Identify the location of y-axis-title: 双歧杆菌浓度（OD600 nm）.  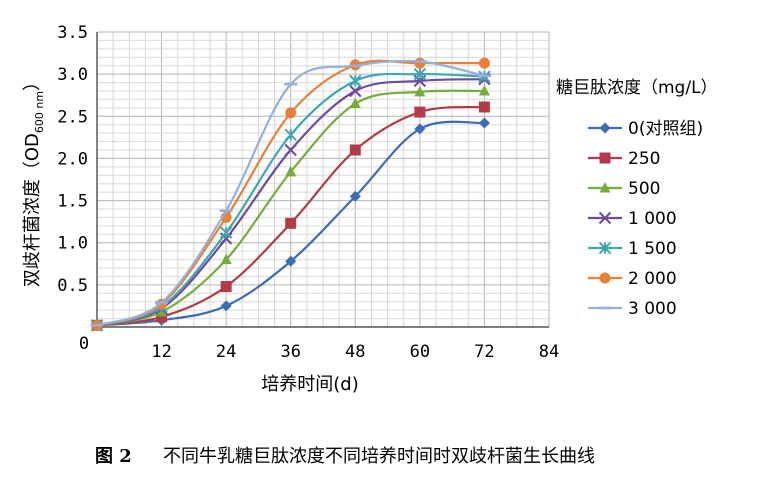
(34, 180).